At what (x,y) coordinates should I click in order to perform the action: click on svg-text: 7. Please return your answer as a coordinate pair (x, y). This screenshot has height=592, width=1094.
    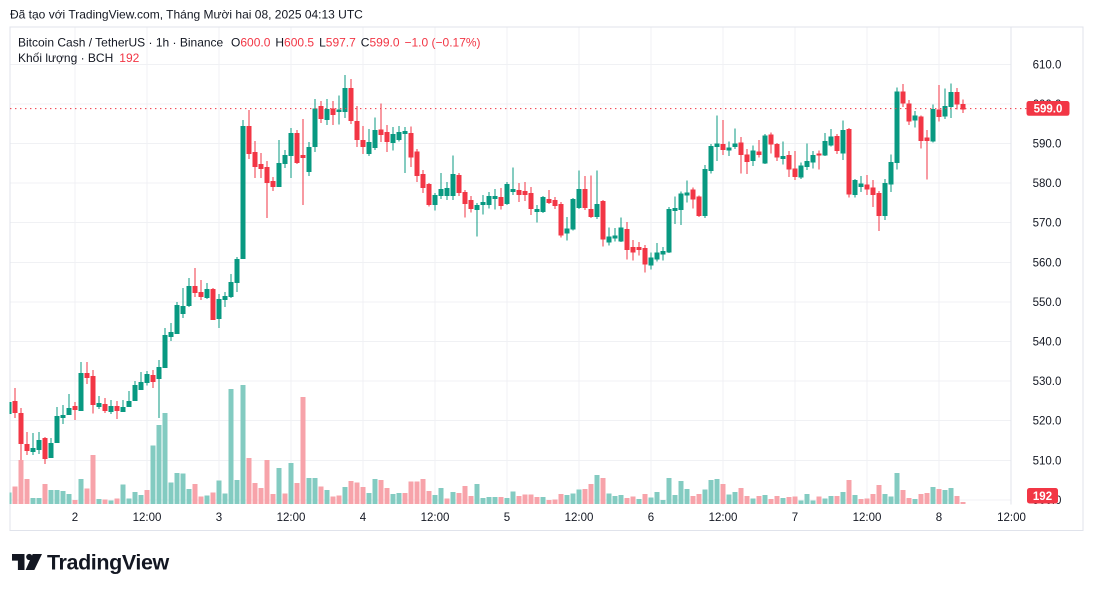
    Looking at the image, I should click on (795, 518).